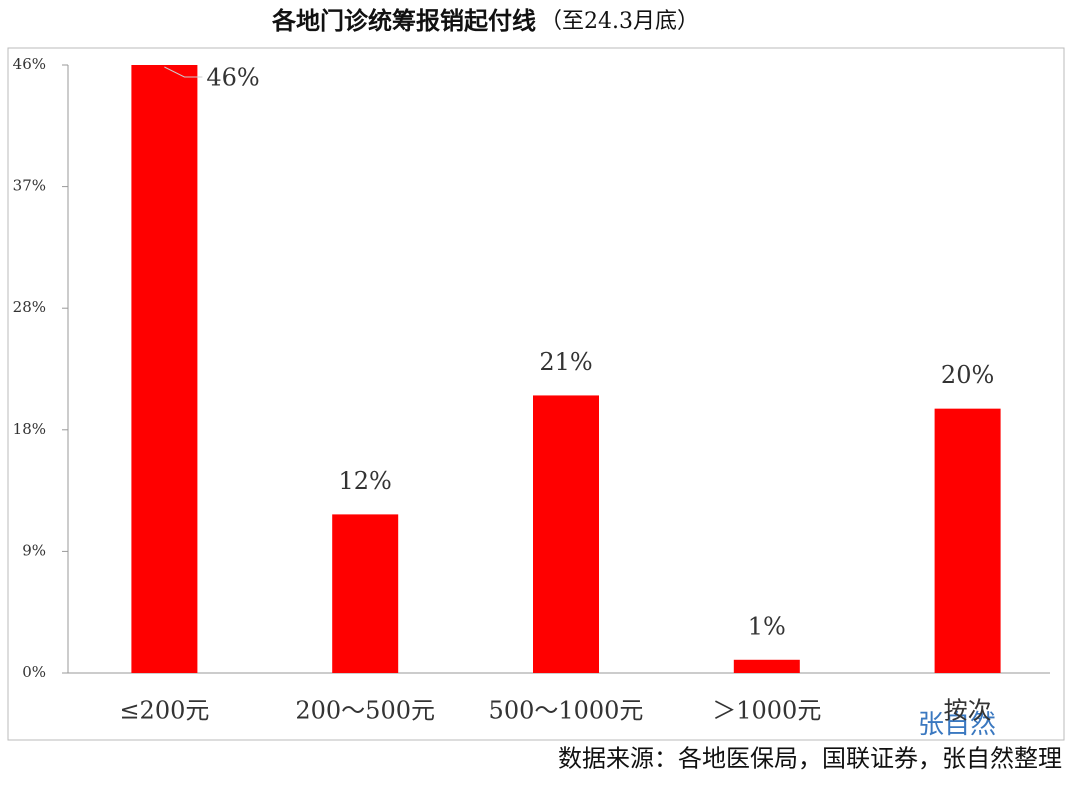 This screenshot has height=788, width=1080. What do you see at coordinates (29, 186) in the screenshot?
I see `y-tick-label: 37%` at bounding box center [29, 186].